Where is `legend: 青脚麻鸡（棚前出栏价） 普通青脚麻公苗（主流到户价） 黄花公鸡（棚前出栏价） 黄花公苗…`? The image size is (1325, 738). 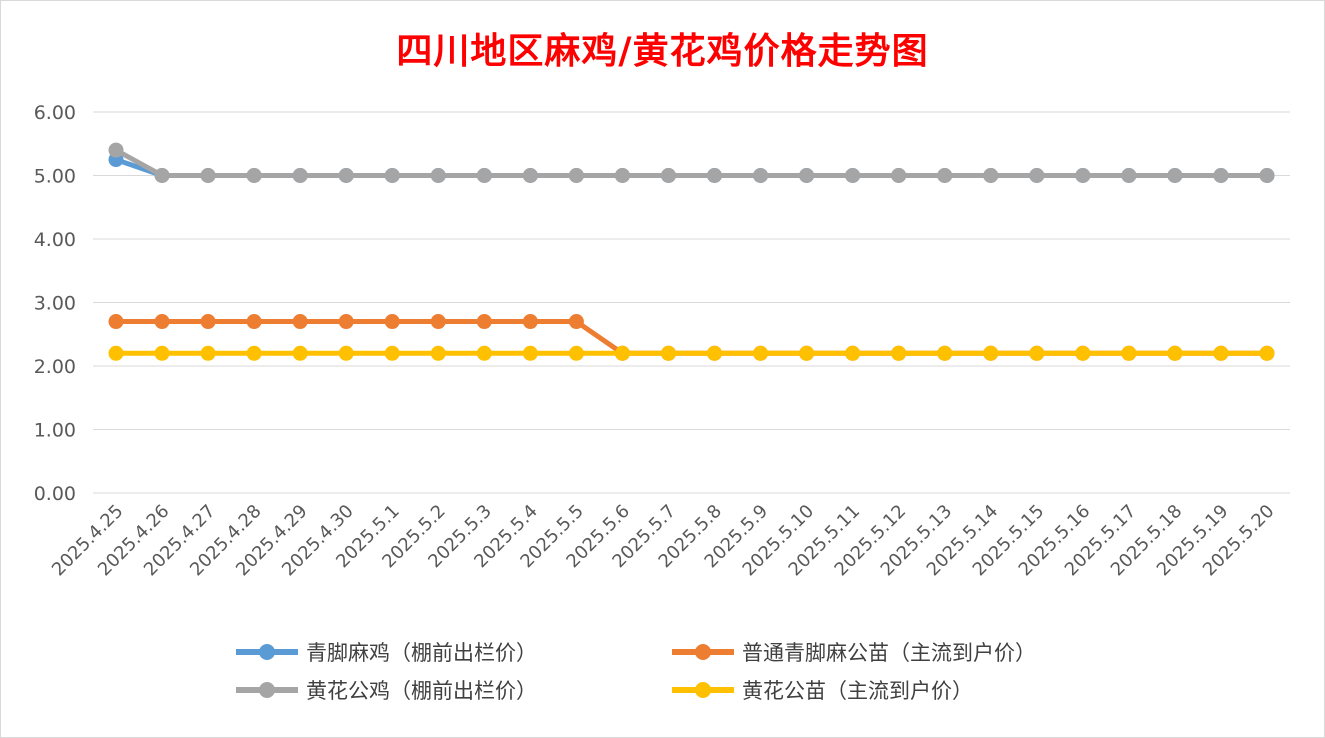 legend: 青脚麻鸡（棚前出栏价） 普通青脚麻公苗（主流到户价） 黄花公鸡（棚前出栏价） 黄花公苗… is located at coordinates (736, 674).